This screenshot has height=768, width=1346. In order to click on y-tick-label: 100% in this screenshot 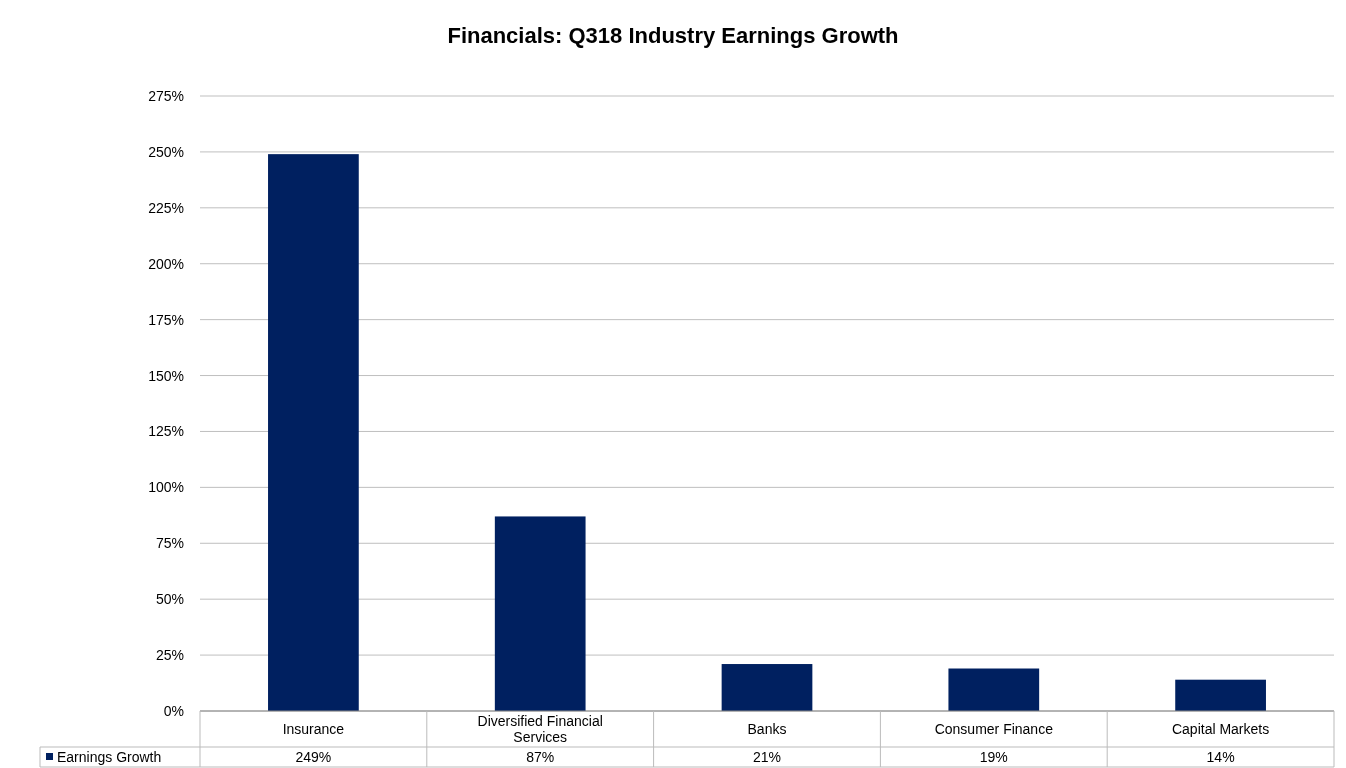, I will do `click(166, 487)`.